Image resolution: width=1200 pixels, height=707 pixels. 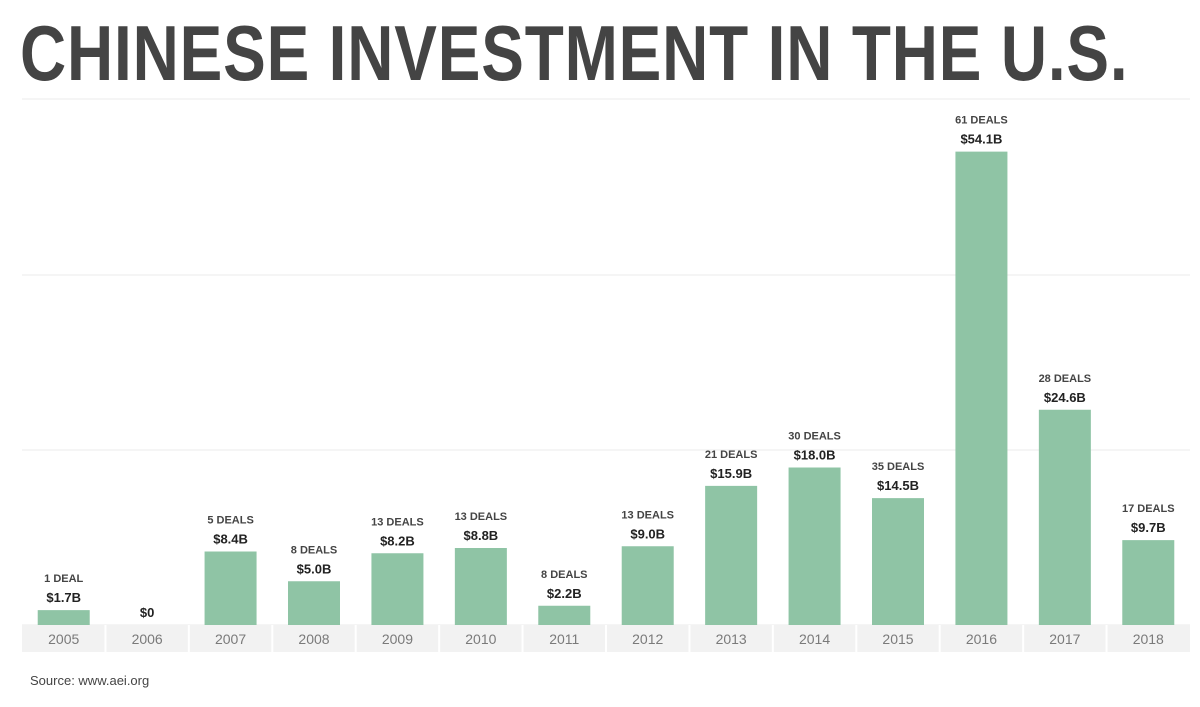 What do you see at coordinates (481, 517) in the screenshot?
I see `deal-label-2010: 13 DEALS` at bounding box center [481, 517].